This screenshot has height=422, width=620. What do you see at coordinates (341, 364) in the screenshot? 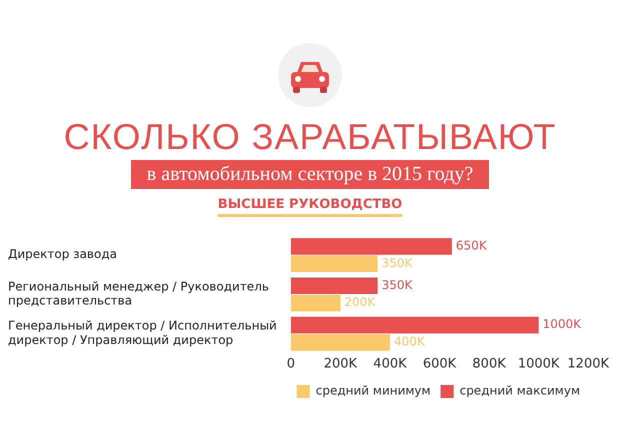
I see `x-tick-label: 200K` at bounding box center [341, 364].